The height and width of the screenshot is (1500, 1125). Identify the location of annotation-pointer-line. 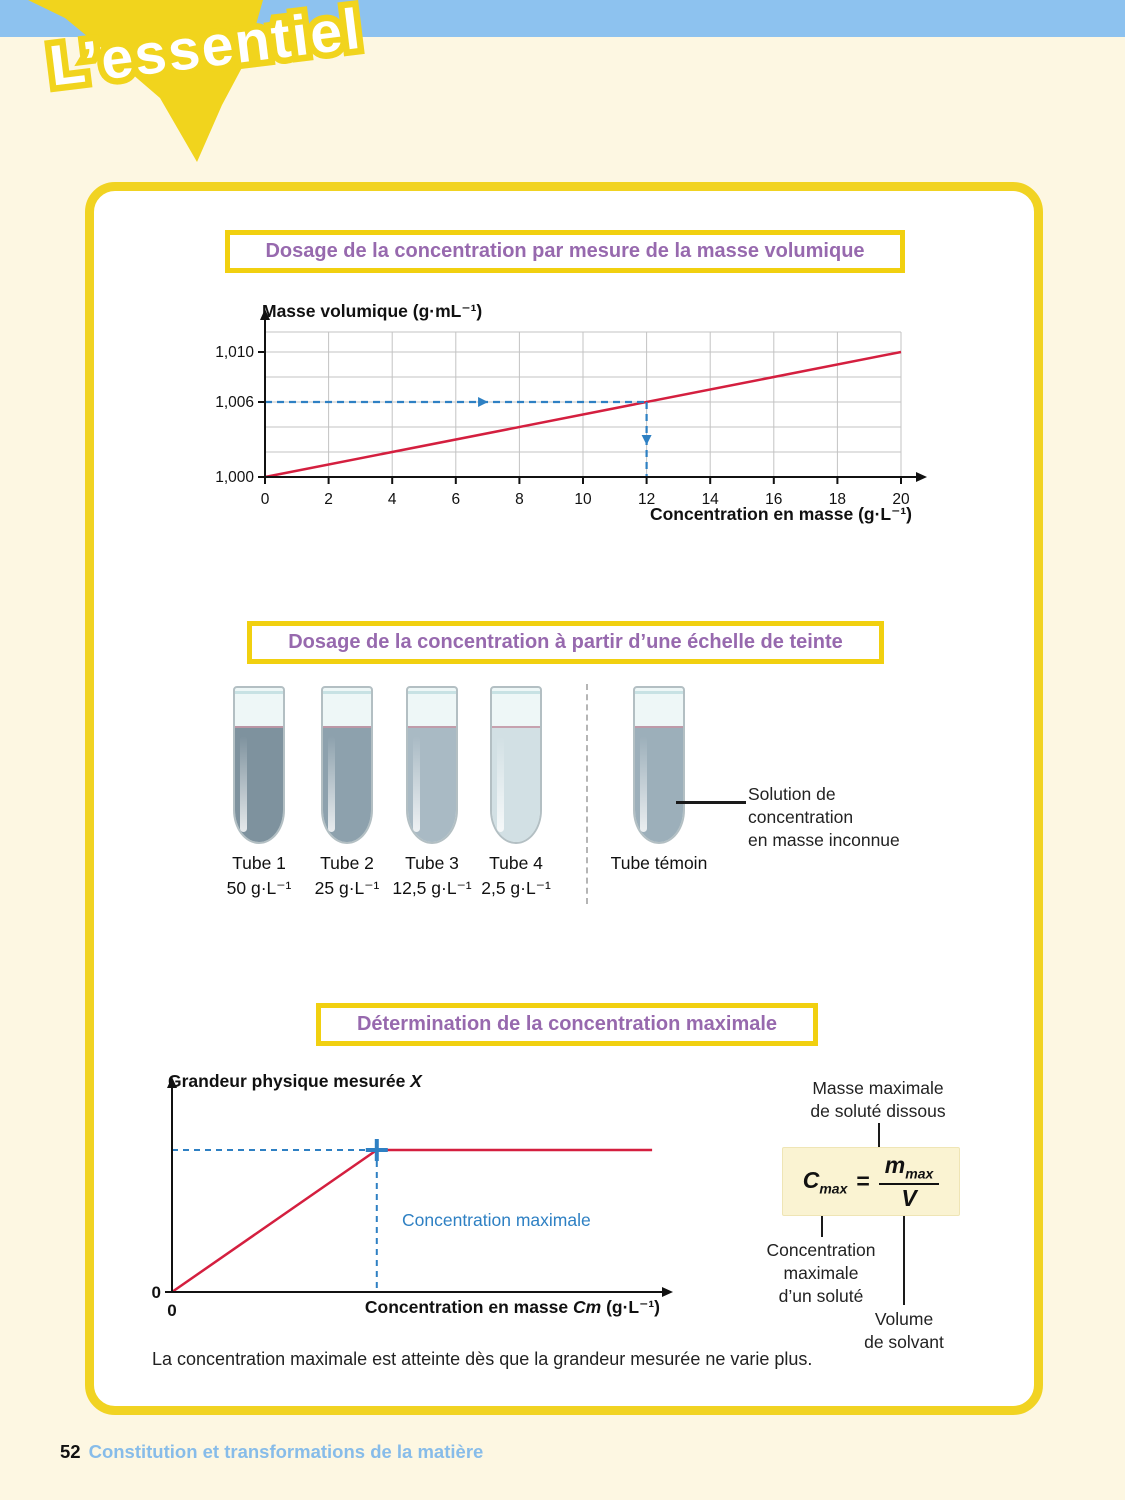
(711, 802).